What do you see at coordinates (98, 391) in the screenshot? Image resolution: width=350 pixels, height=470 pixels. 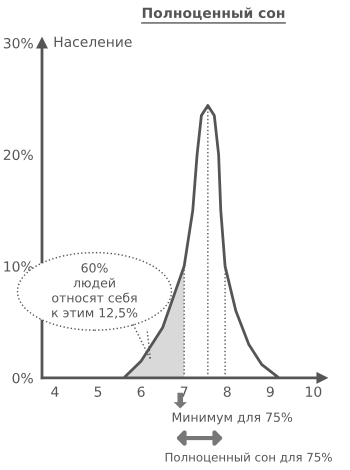 I see `x-tick-label: 5` at bounding box center [98, 391].